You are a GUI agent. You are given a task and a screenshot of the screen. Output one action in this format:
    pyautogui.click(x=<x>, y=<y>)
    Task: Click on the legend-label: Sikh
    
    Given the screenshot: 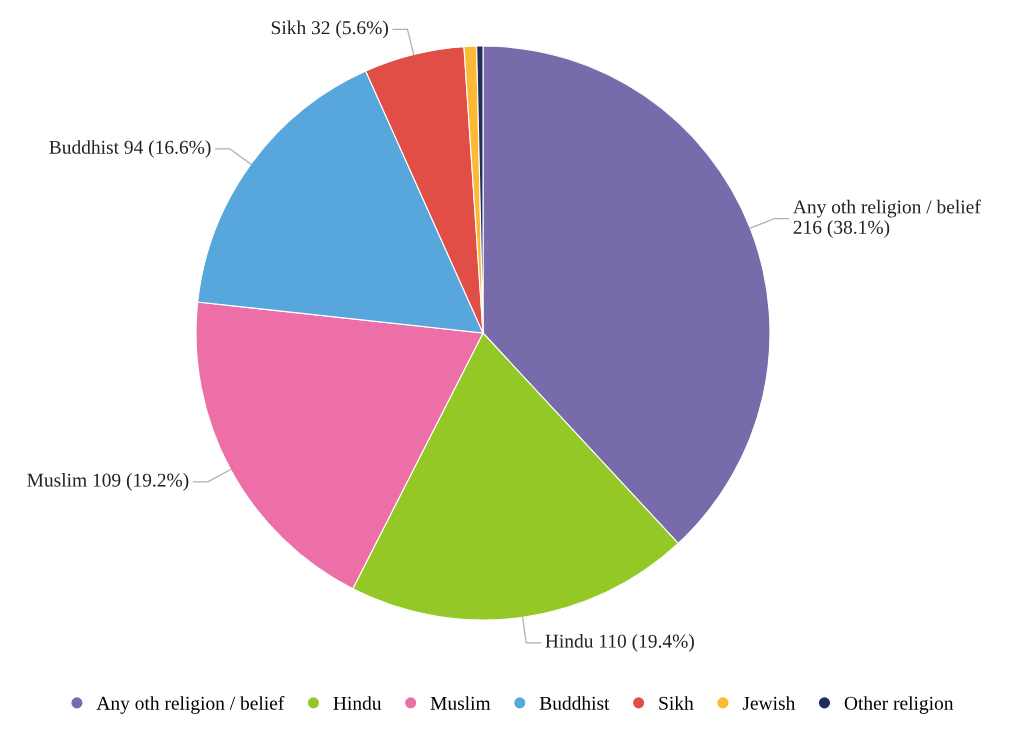 What is the action you would take?
    pyautogui.click(x=676, y=703)
    